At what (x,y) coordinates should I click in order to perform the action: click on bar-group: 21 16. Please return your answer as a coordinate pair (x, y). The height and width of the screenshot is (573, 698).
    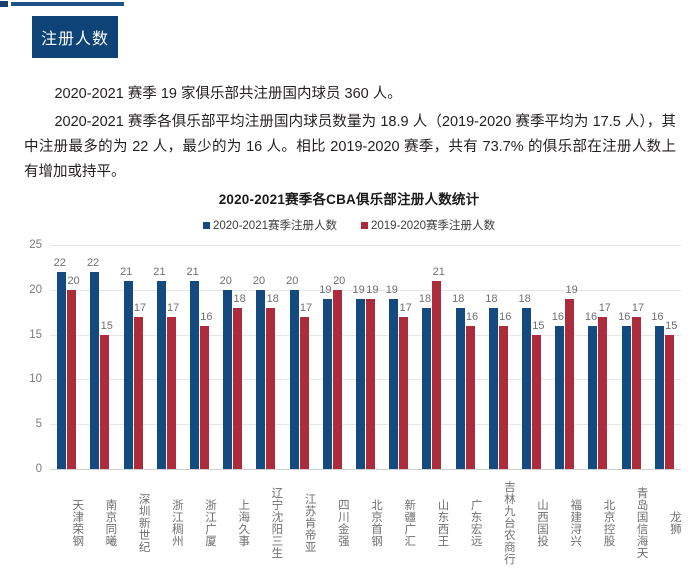
    Looking at the image, I should click on (199, 357).